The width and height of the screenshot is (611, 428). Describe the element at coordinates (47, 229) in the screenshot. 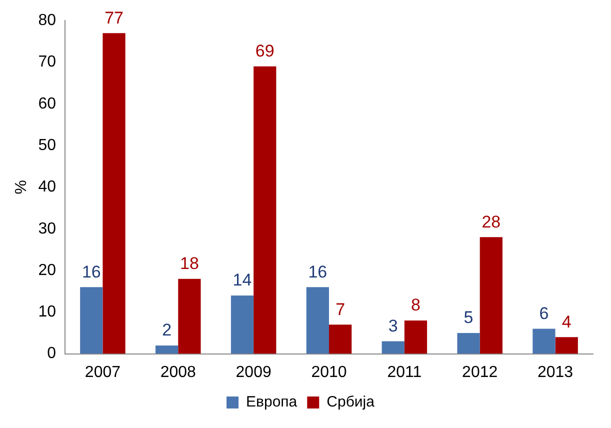

I see `y-tick-label: 30` at that location.